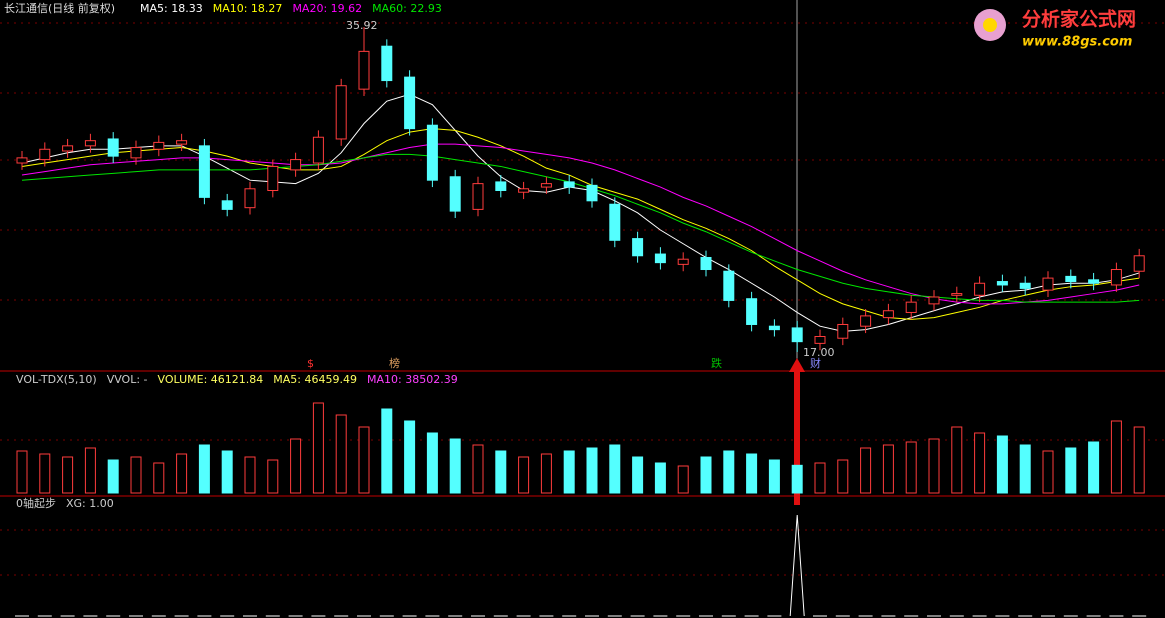 The width and height of the screenshot is (1165, 618). I want to click on legend-label: VOLUME: 46121.84, so click(211, 379).